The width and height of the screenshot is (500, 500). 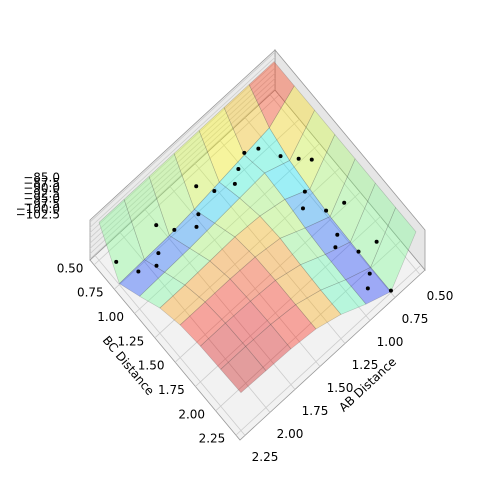 What do you see at coordinates (41, 204) in the screenshot?
I see `z-tick-label: −97.5` at bounding box center [41, 204].